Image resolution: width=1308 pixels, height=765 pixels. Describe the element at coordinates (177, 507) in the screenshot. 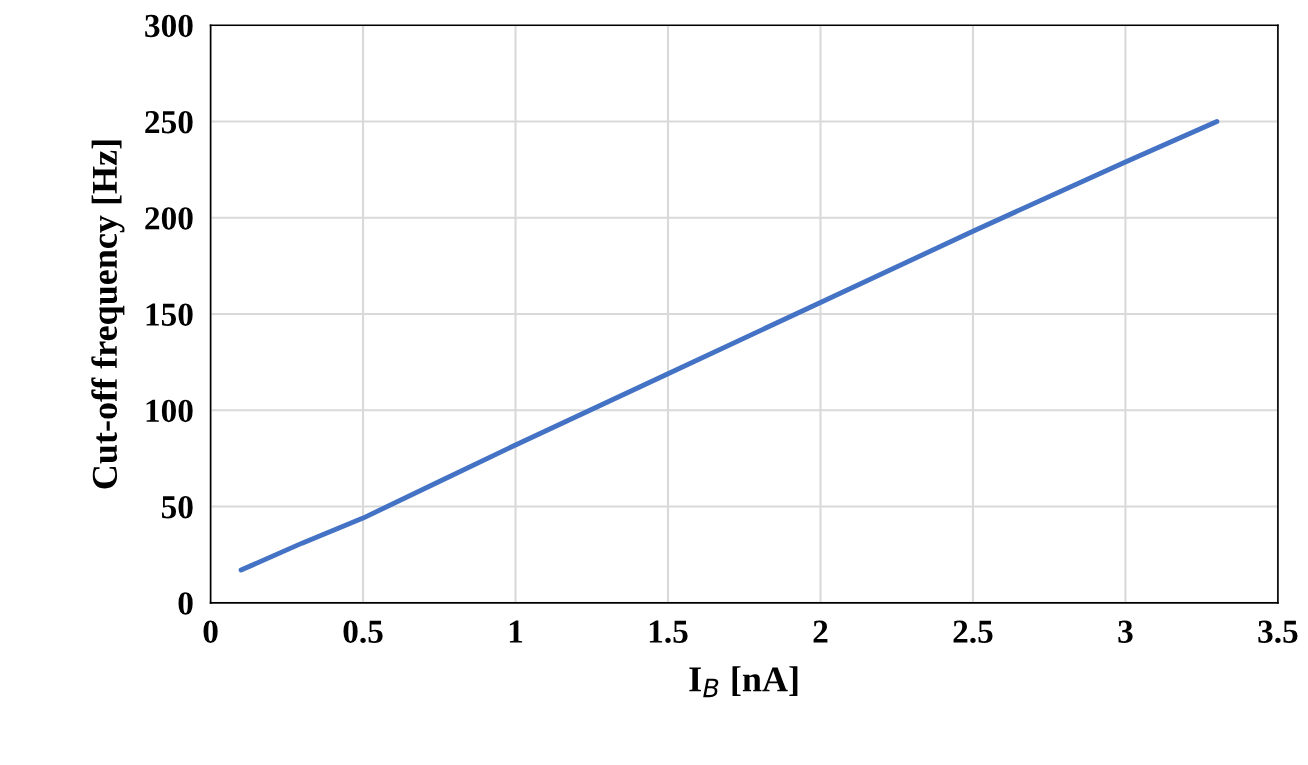

I see `y-tick-label: 50` at that location.